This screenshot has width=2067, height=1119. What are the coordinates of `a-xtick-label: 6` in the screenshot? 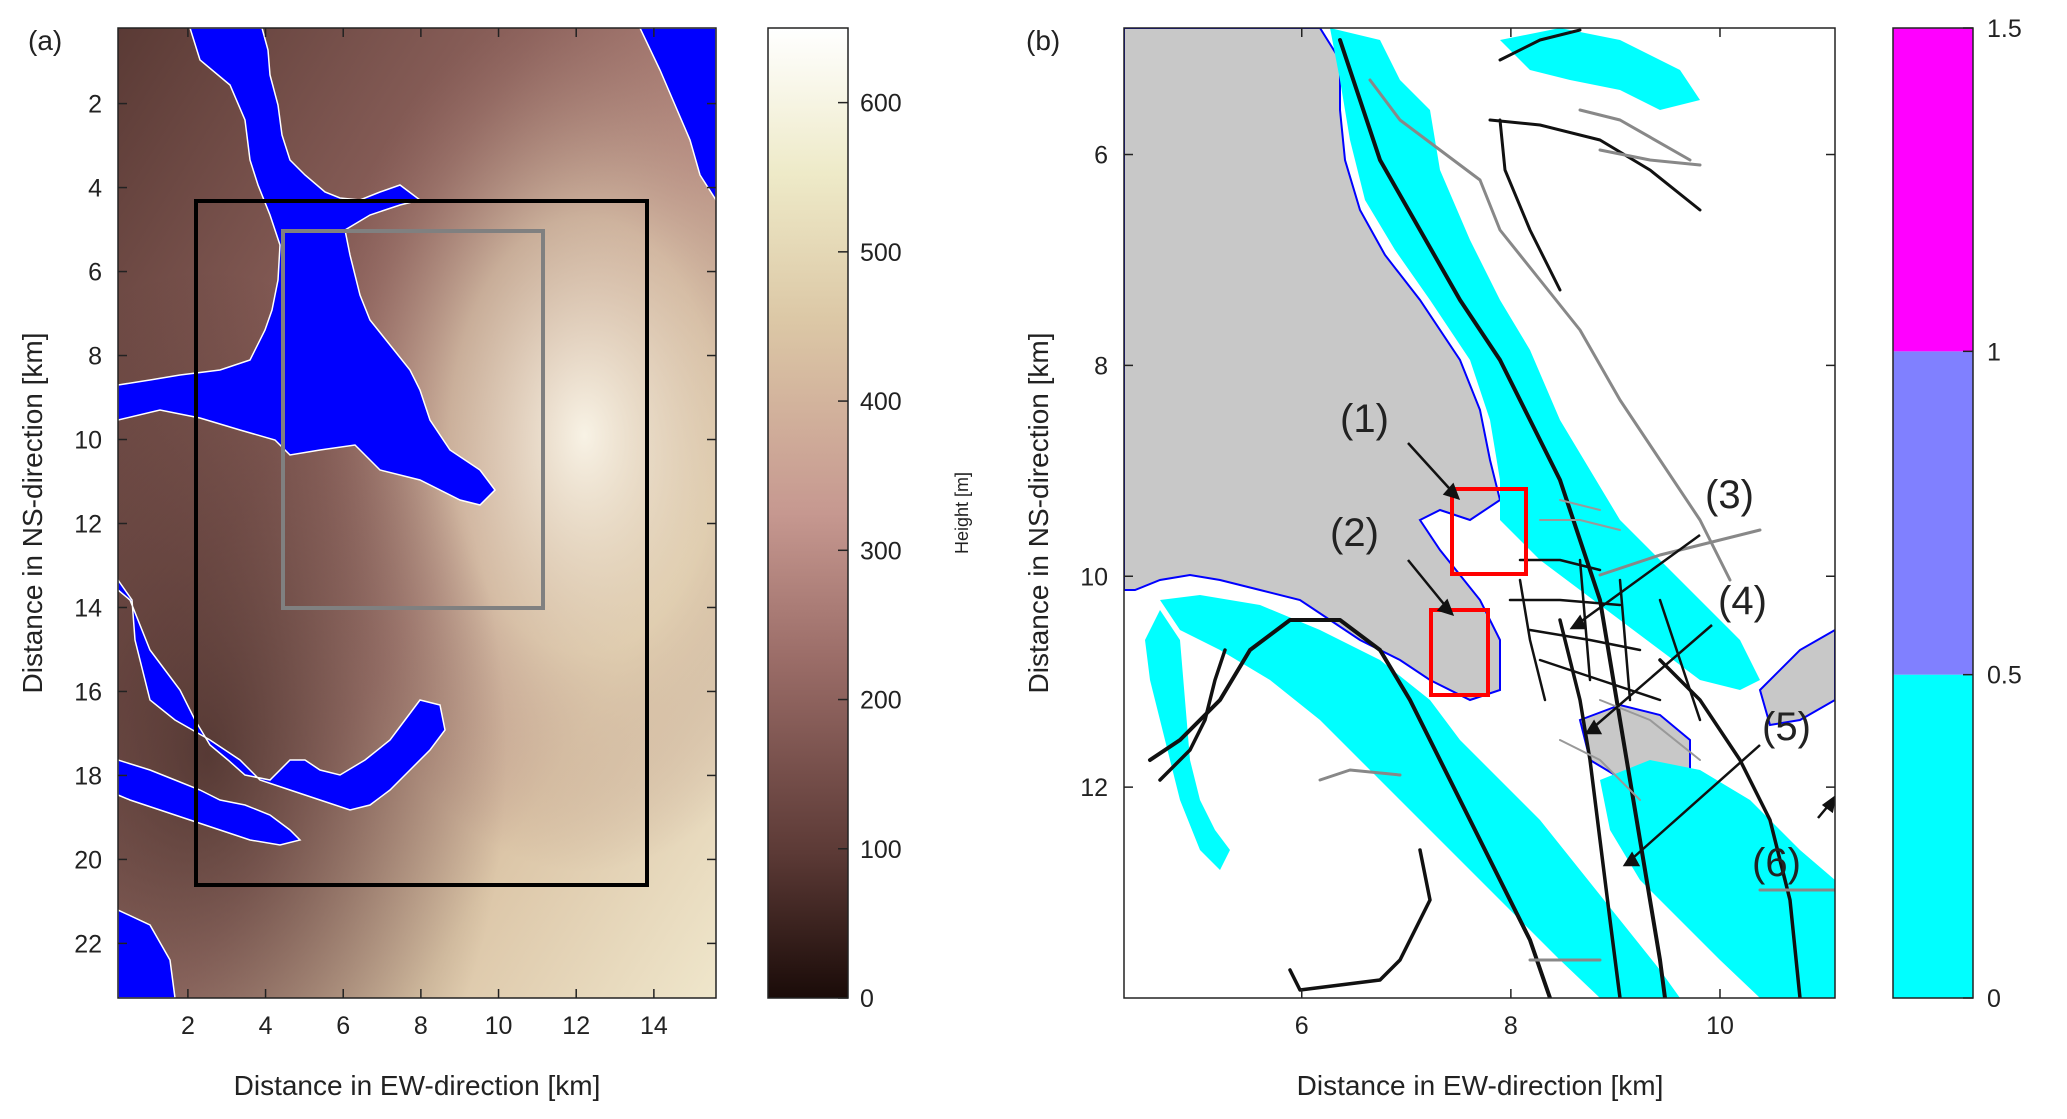 It's located at (343, 1026).